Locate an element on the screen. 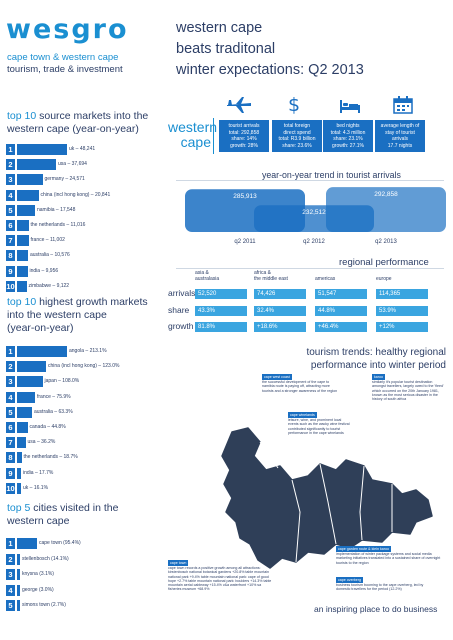  regional-row-label: share is located at coordinates (179, 309).